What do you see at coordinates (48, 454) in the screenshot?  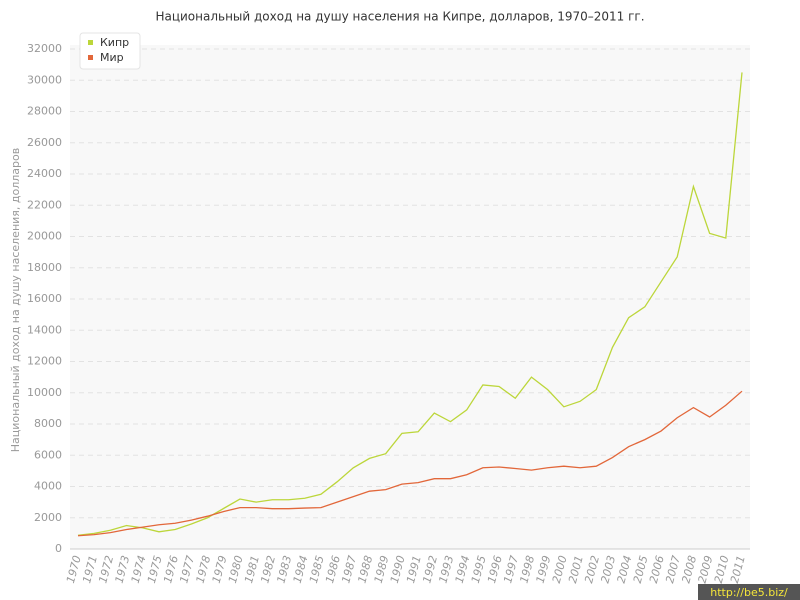 I see `y-tick-label: 6000` at bounding box center [48, 454].